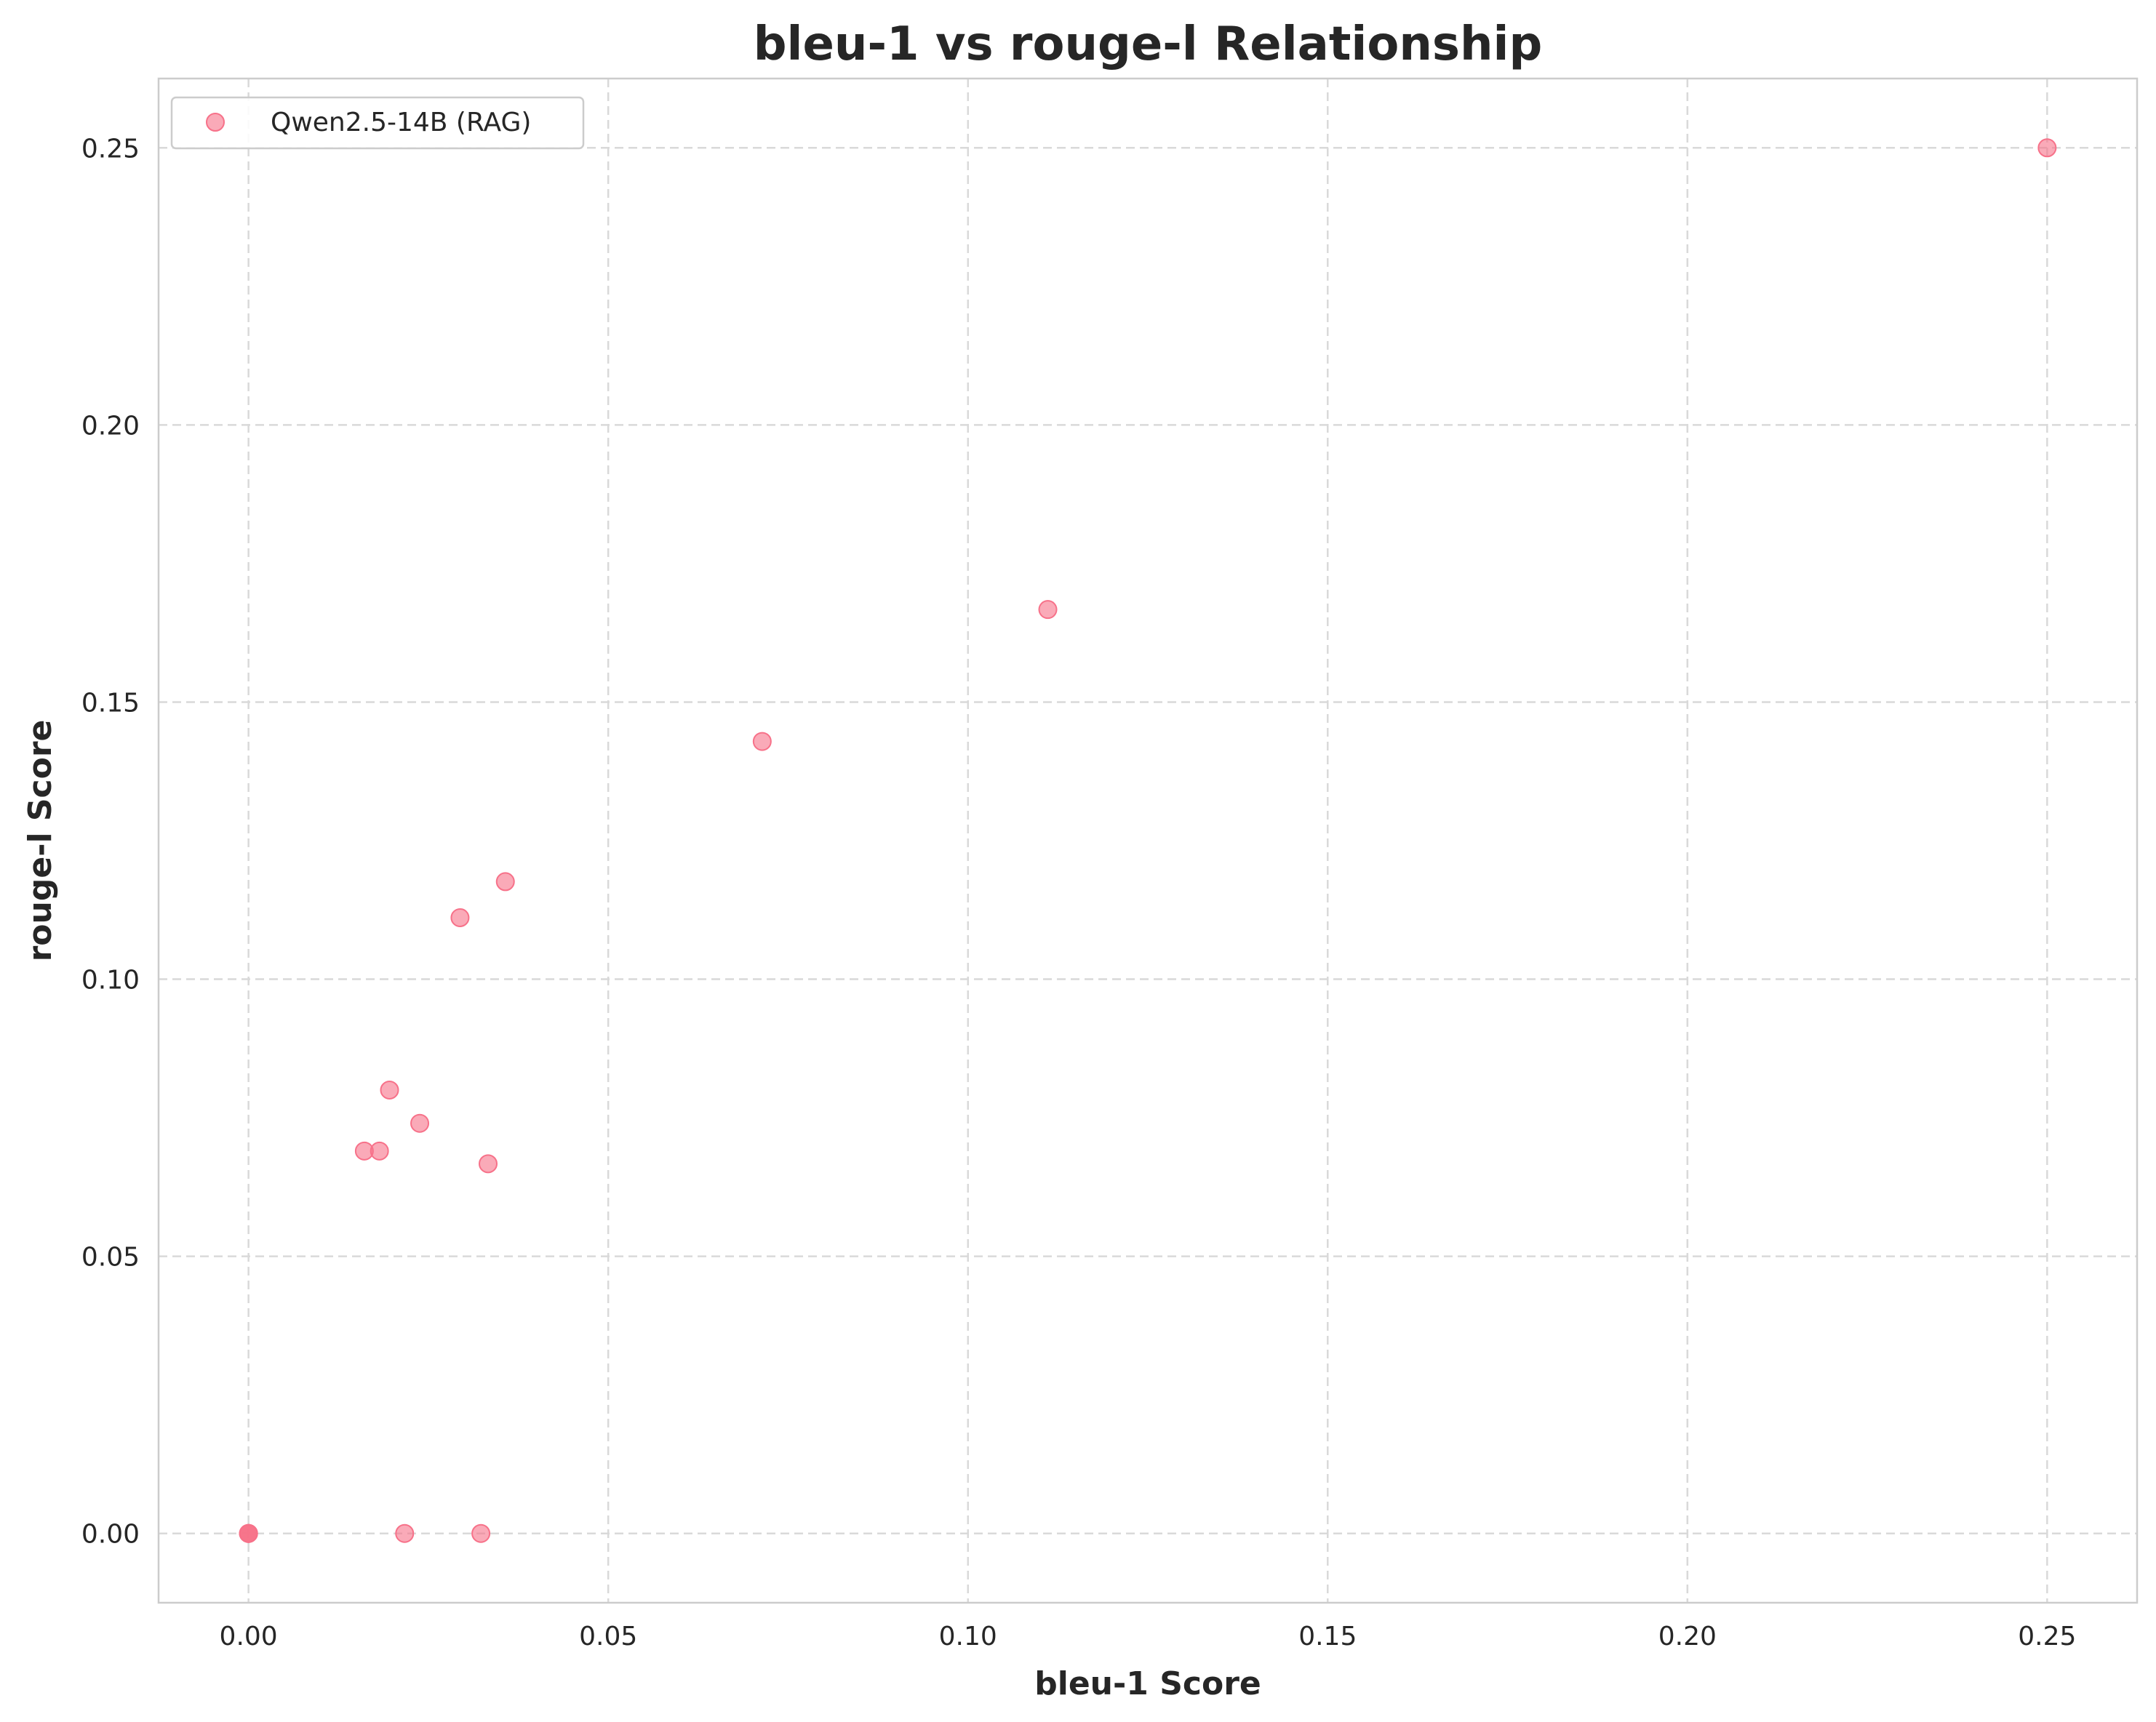 The width and height of the screenshot is (2156, 1722). I want to click on legend-box, so click(377, 123).